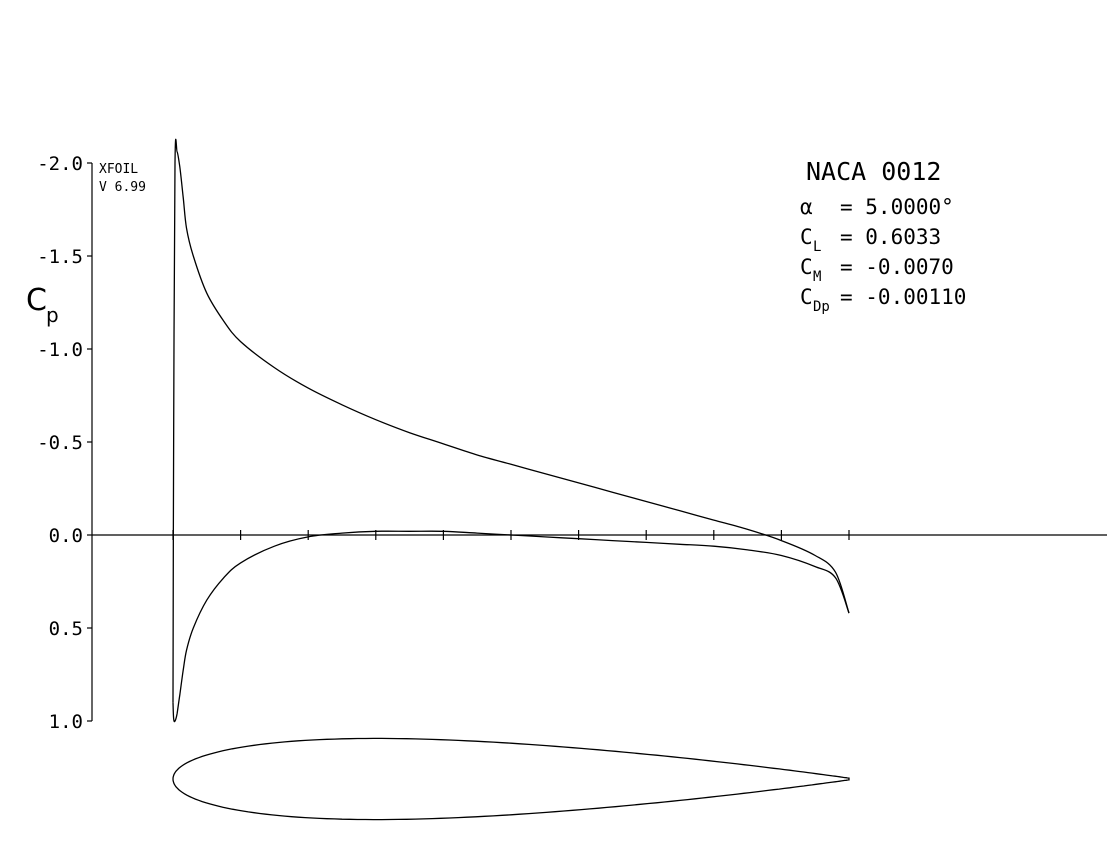 This screenshot has width=1118, height=864. What do you see at coordinates (118, 169) in the screenshot?
I see `program-name: XFOIL` at bounding box center [118, 169].